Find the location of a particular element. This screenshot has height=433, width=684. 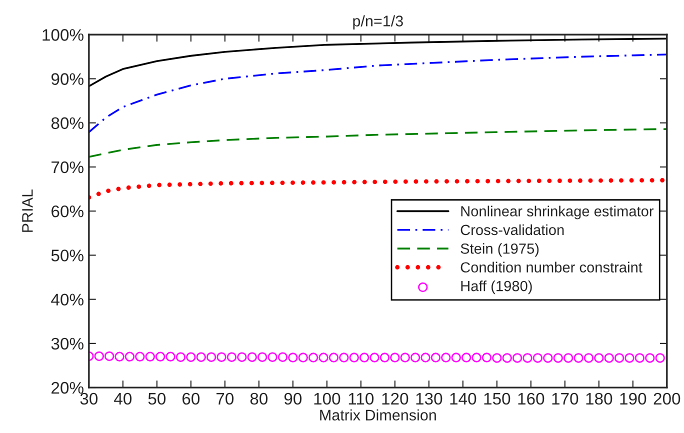

x-tick-label: 130 is located at coordinates (429, 398).